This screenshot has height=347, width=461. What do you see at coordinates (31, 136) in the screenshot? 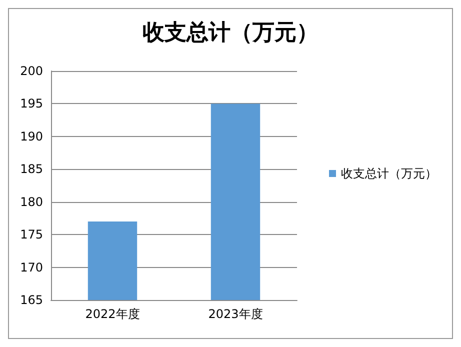
I see `y-tick-label: 190` at bounding box center [31, 136].